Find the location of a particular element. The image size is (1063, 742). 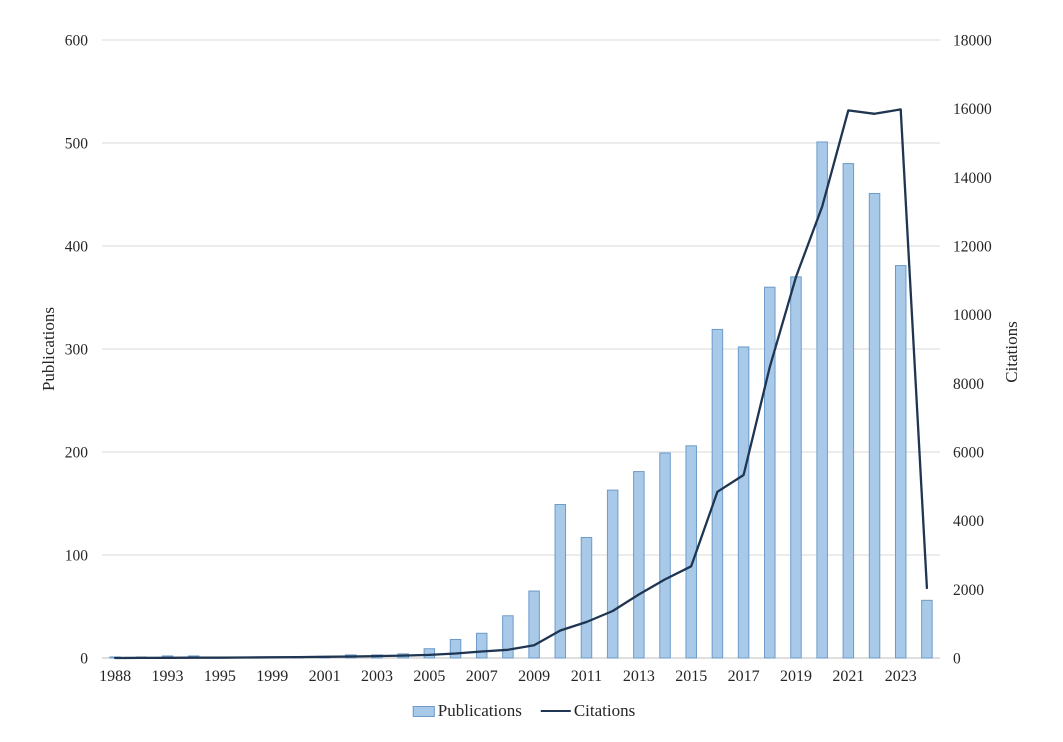

y-axis-left-tick-label: 400 is located at coordinates (77, 247).